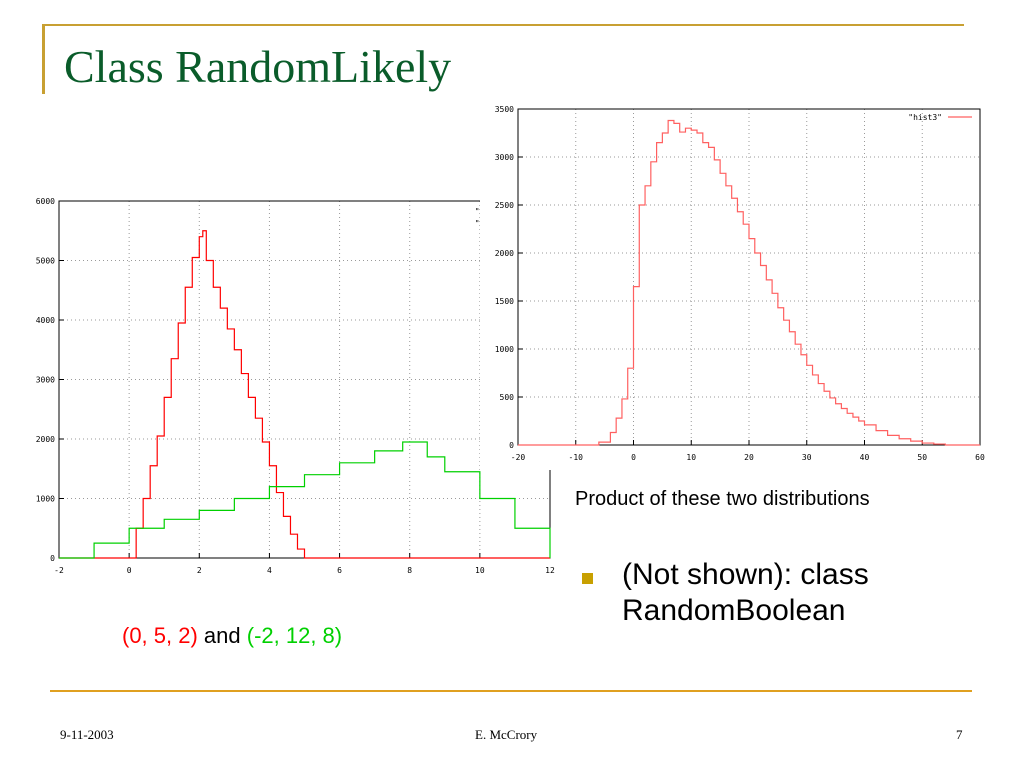 This screenshot has height=768, width=1024. Describe the element at coordinates (339, 570) in the screenshot. I see `x-tick-label: 6` at that location.